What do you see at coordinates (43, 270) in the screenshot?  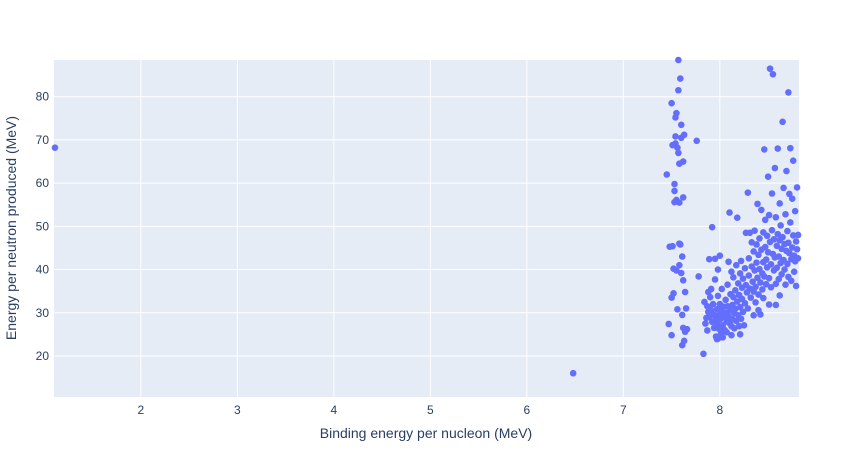 I see `y-tick-label: 40` at bounding box center [43, 270].